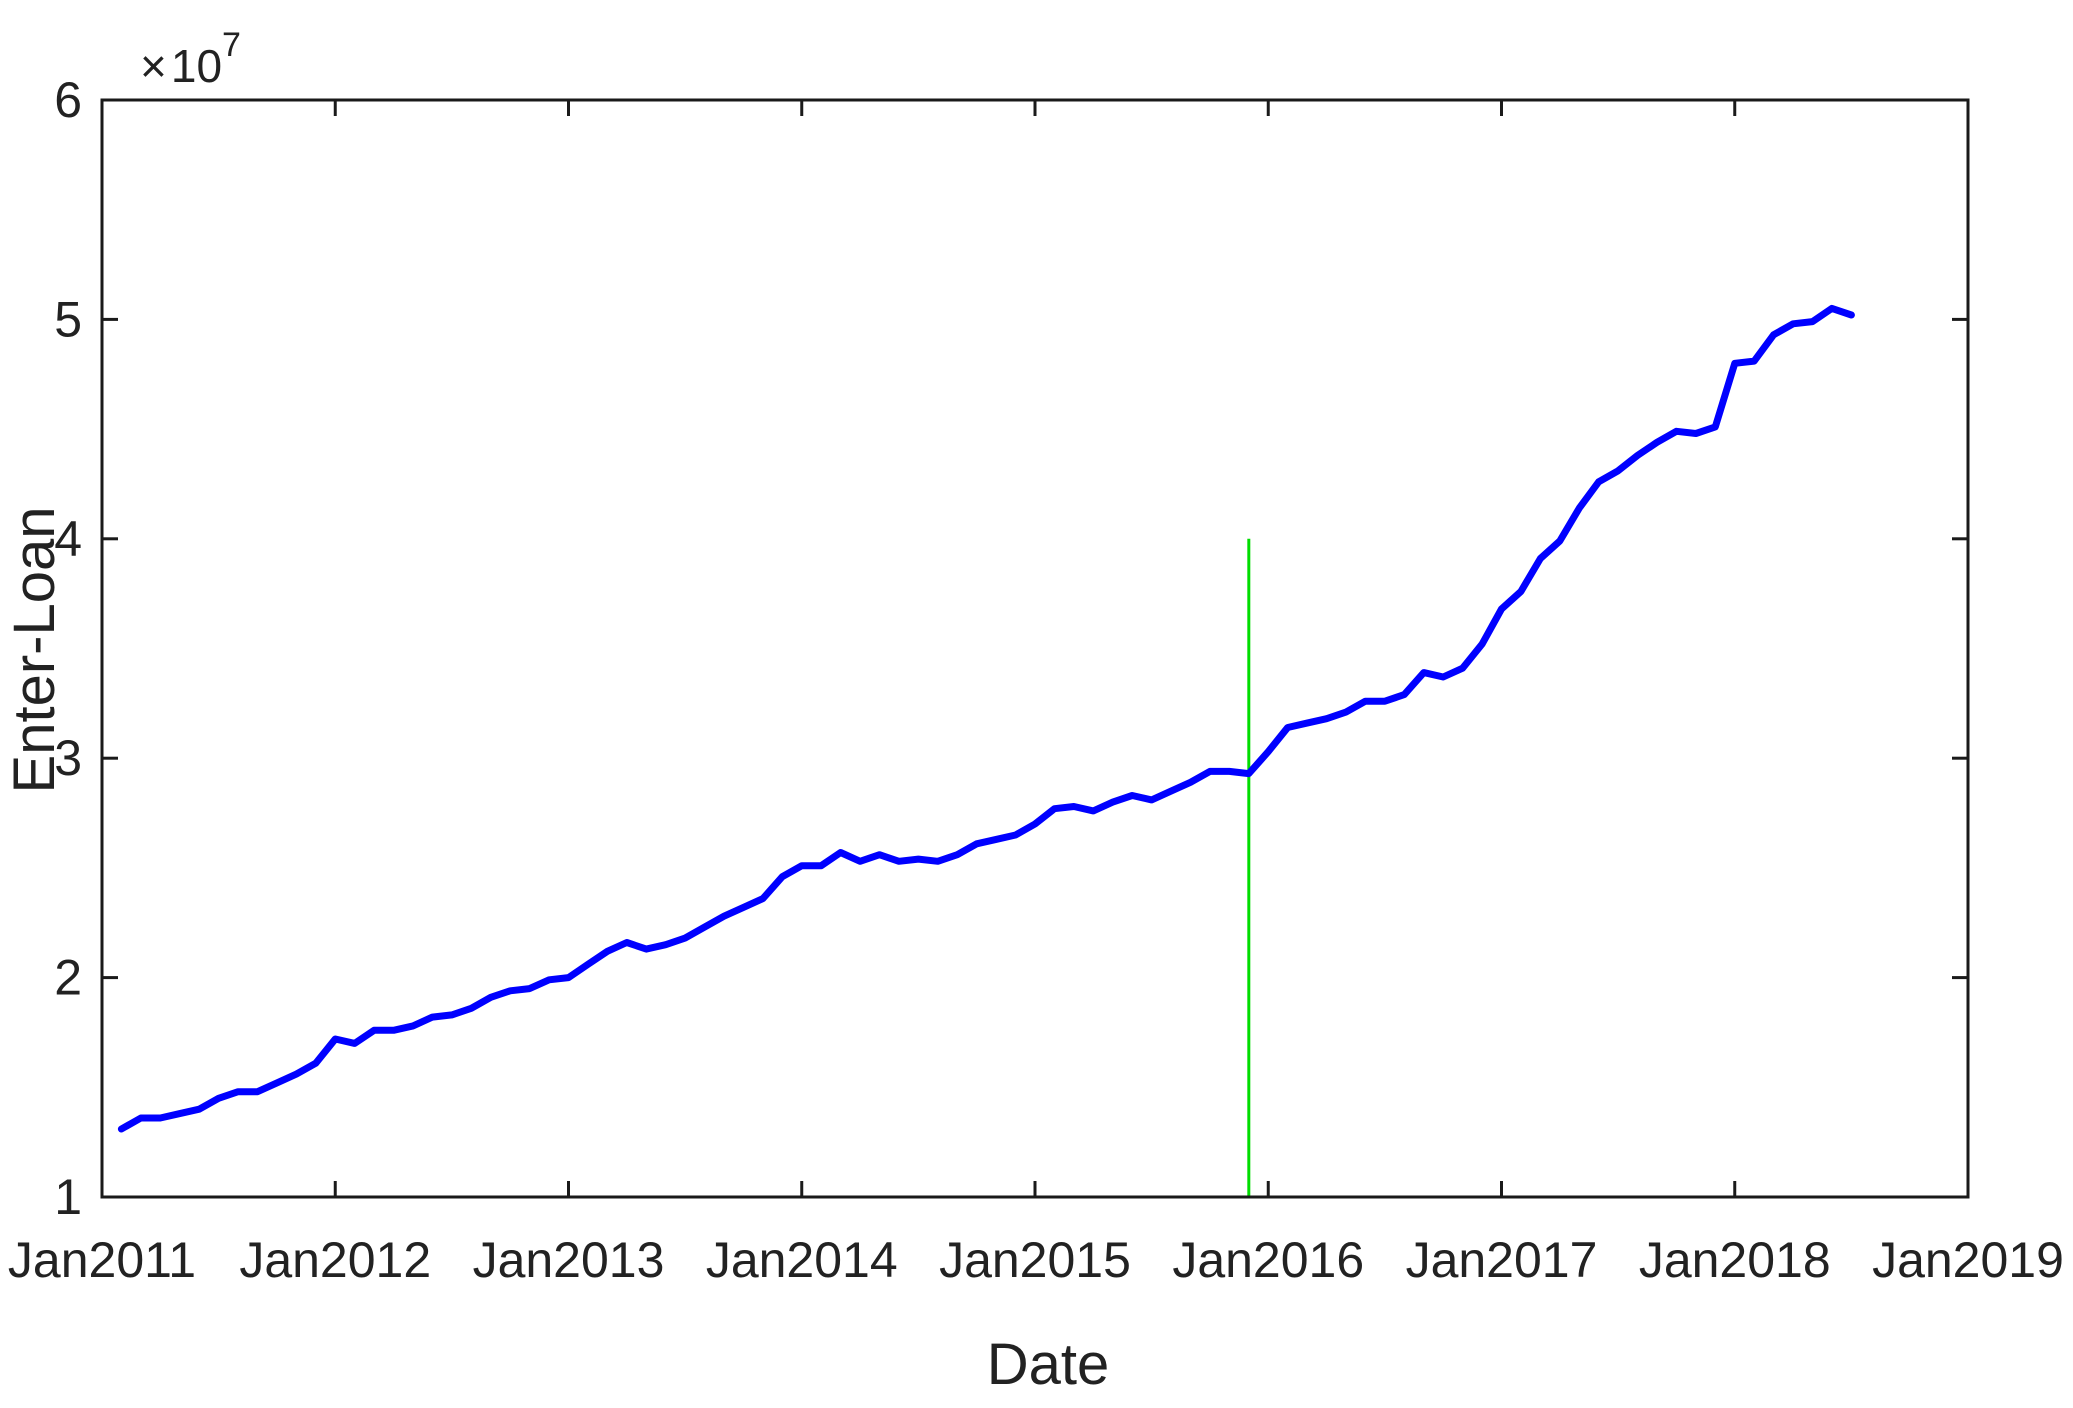 The height and width of the screenshot is (1408, 2073). Describe the element at coordinates (153, 66) in the screenshot. I see `multiplier-prefix: ×` at that location.